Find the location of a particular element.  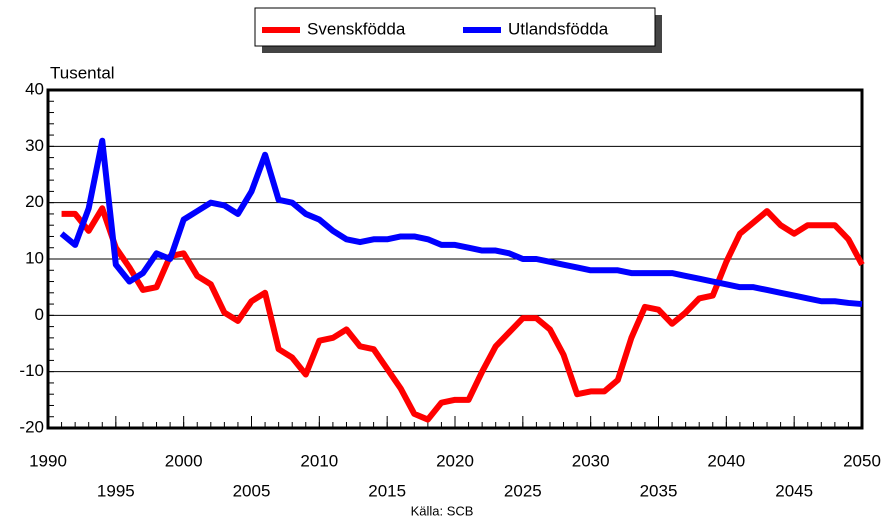

y-axis-label: Tusental is located at coordinates (82, 72).